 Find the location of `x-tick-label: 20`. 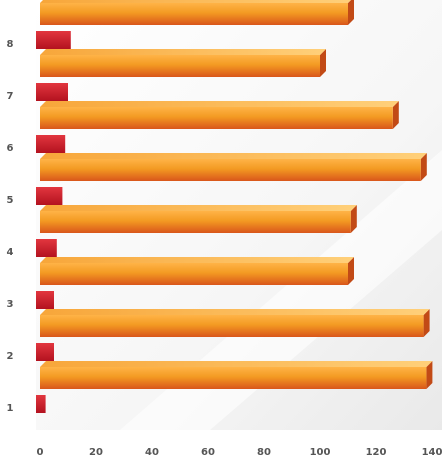

x-tick-label: 20 is located at coordinates (96, 452).